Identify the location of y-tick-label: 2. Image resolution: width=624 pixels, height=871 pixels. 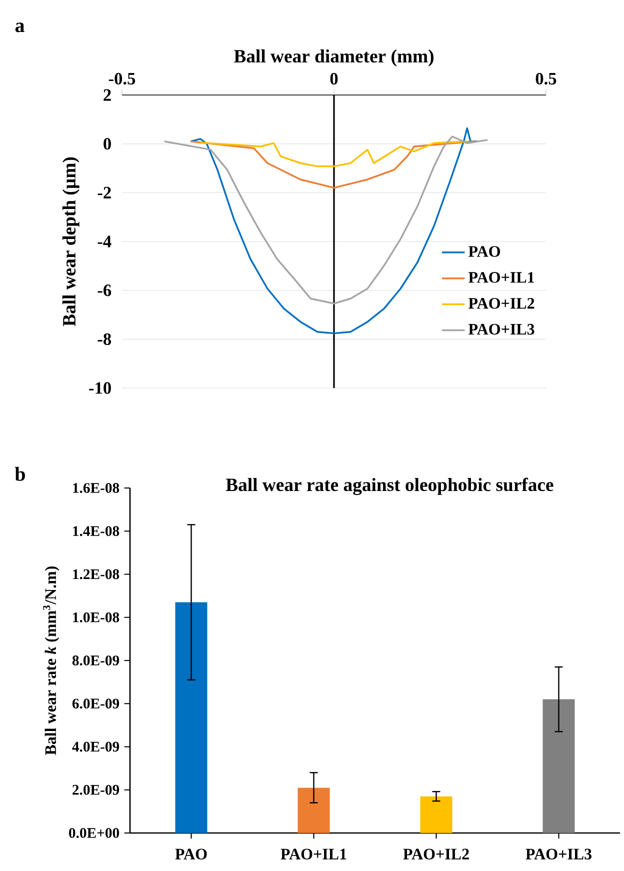
(107, 95).